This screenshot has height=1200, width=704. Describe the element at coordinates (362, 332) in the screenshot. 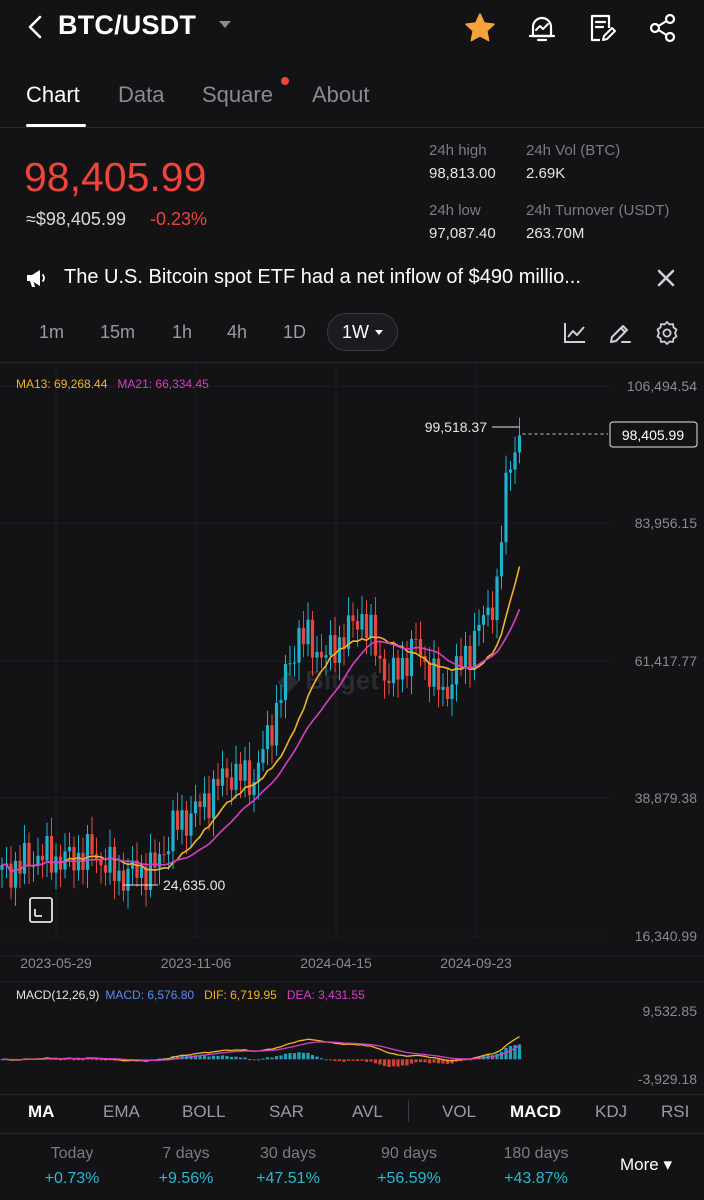

I see `timeframe-1w-selector: 1W` at that location.